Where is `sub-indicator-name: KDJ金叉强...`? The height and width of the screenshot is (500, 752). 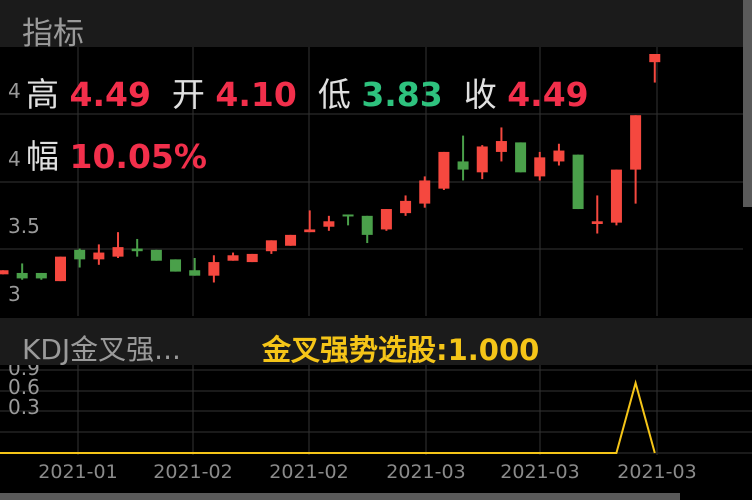
sub-indicator-name: KDJ金叉强... is located at coordinates (101, 349).